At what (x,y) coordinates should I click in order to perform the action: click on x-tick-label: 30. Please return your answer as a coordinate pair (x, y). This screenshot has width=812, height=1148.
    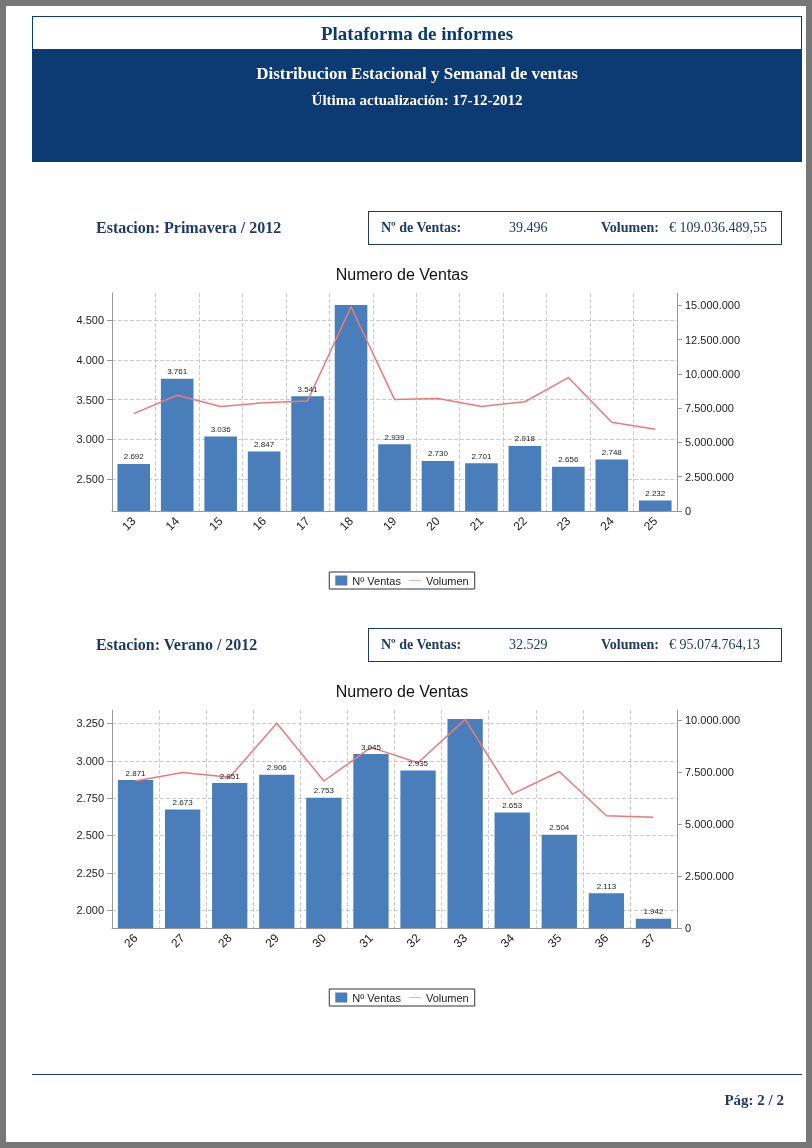
    Looking at the image, I should click on (319, 940).